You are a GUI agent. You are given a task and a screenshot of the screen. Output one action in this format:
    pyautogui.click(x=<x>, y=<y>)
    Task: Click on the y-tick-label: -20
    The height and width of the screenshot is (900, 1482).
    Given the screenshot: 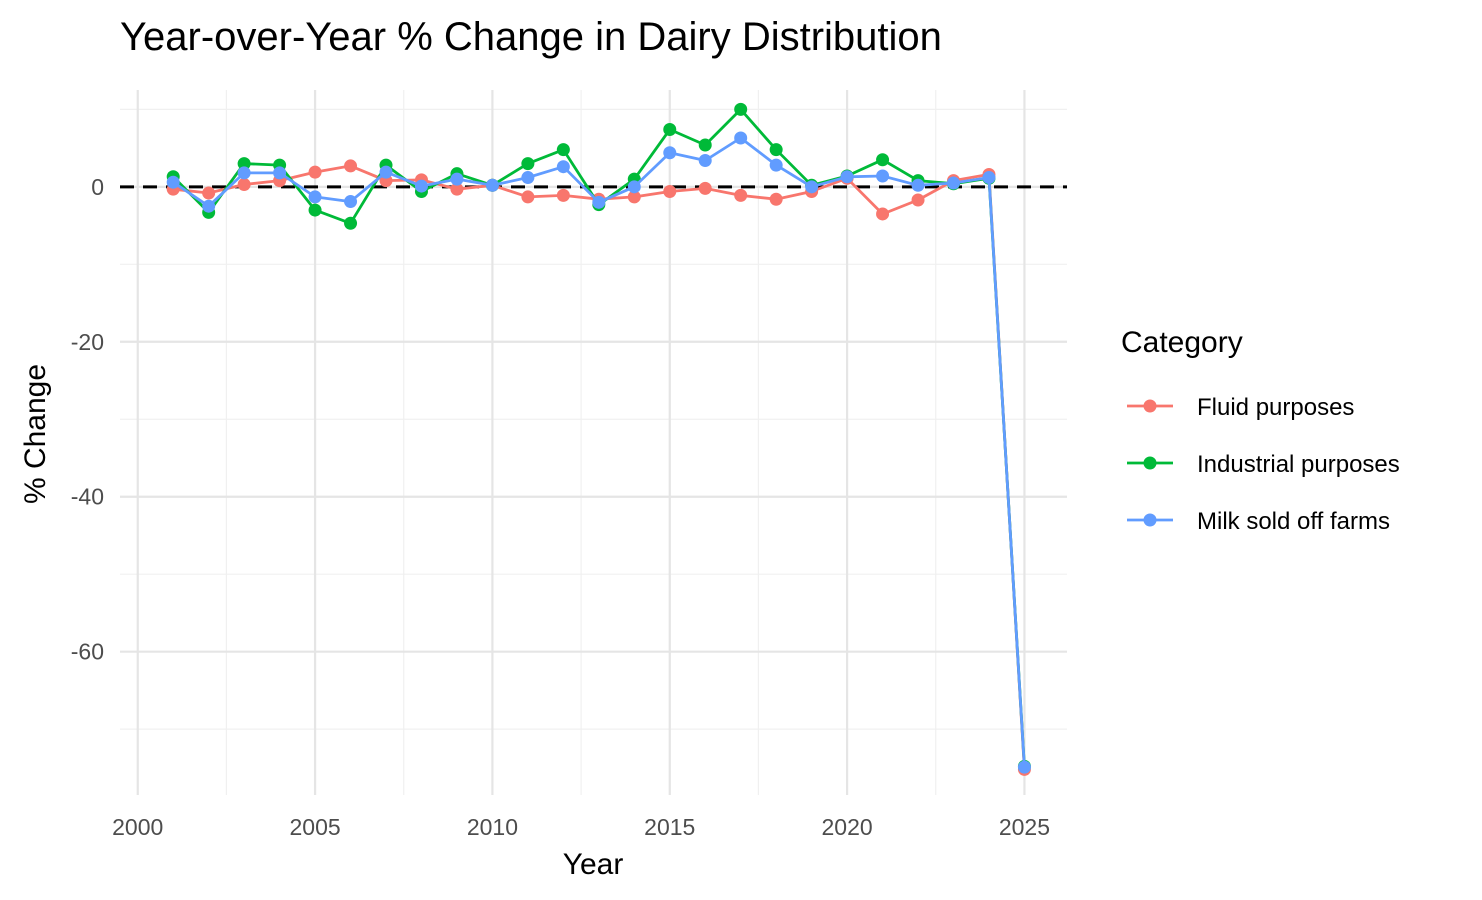 What is the action you would take?
    pyautogui.click(x=87, y=342)
    